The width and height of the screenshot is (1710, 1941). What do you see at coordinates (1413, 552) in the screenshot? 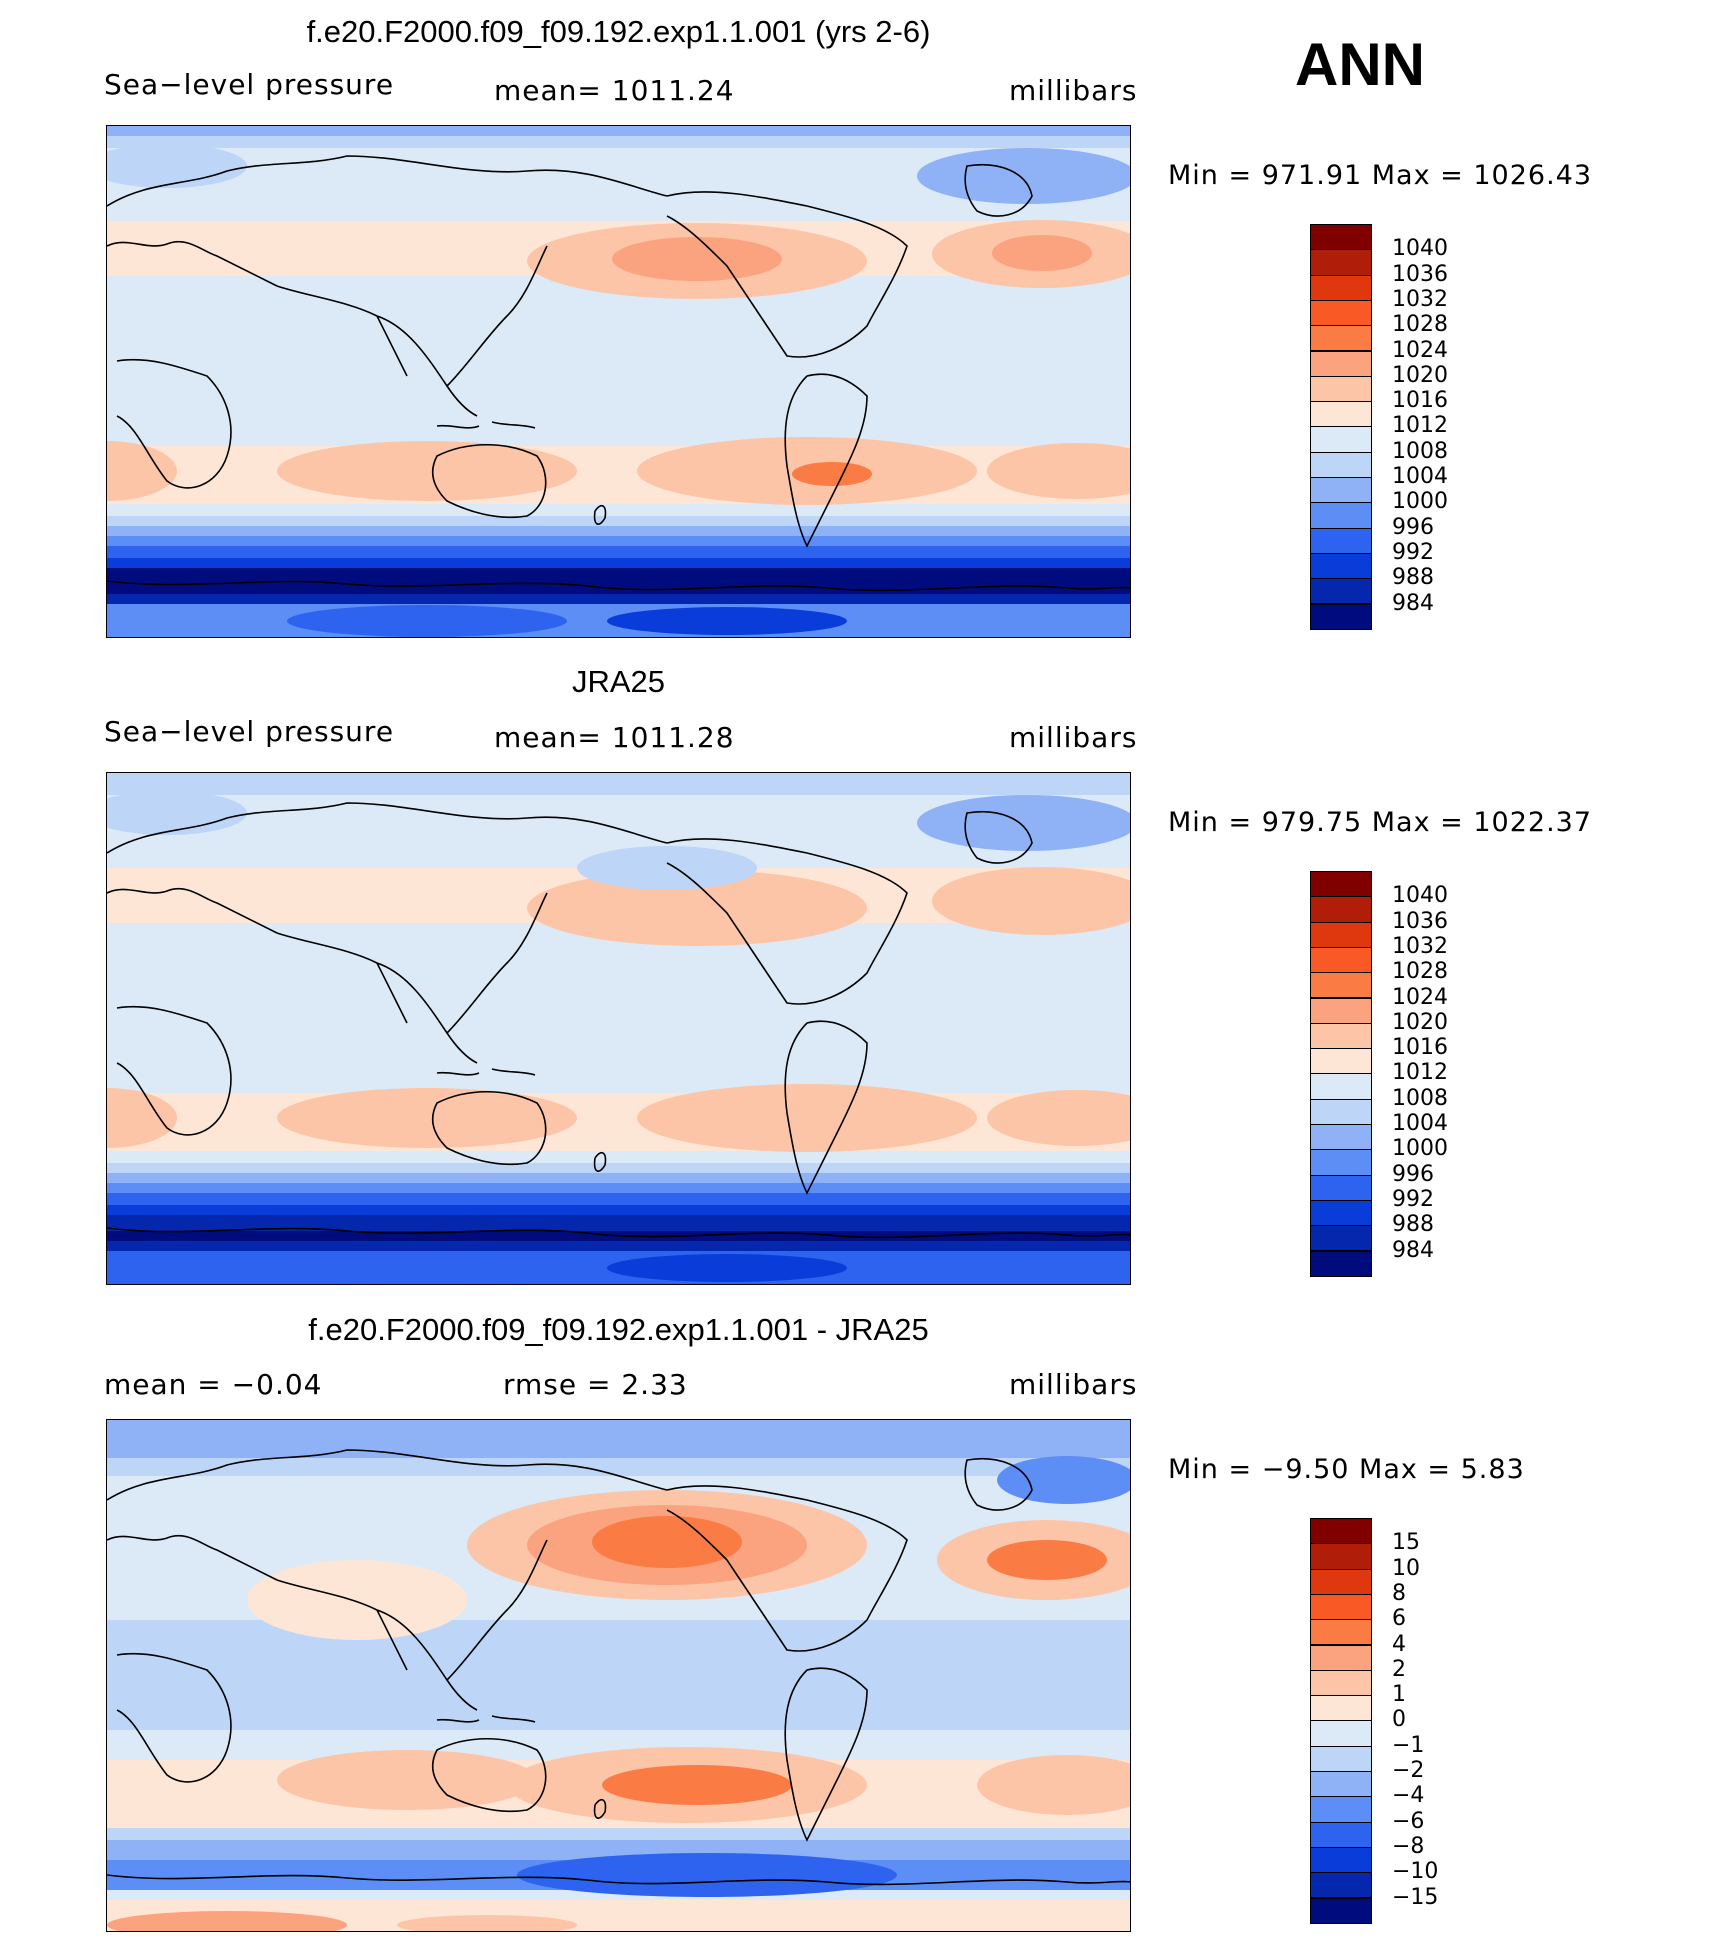
I see `colorbar-tick-label: 992` at bounding box center [1413, 552].